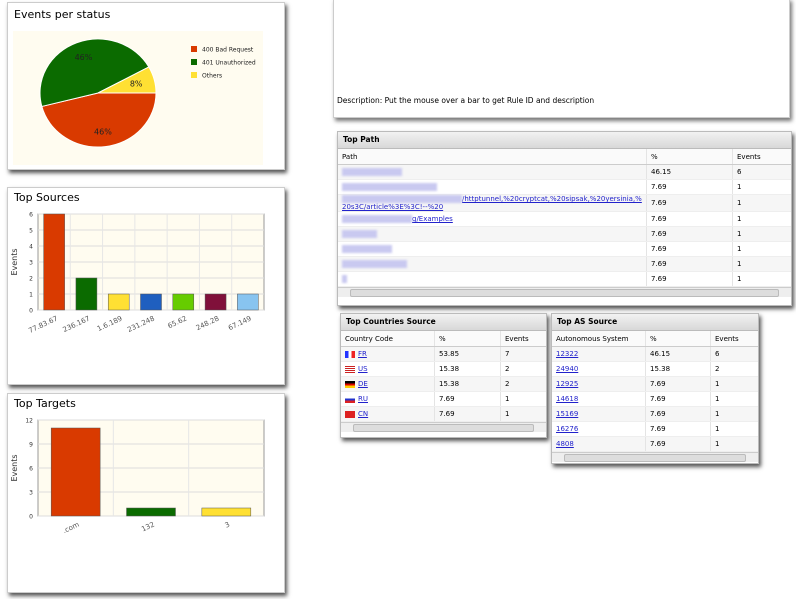  What do you see at coordinates (492, 187) in the screenshot?
I see `table-cell` at bounding box center [492, 187].